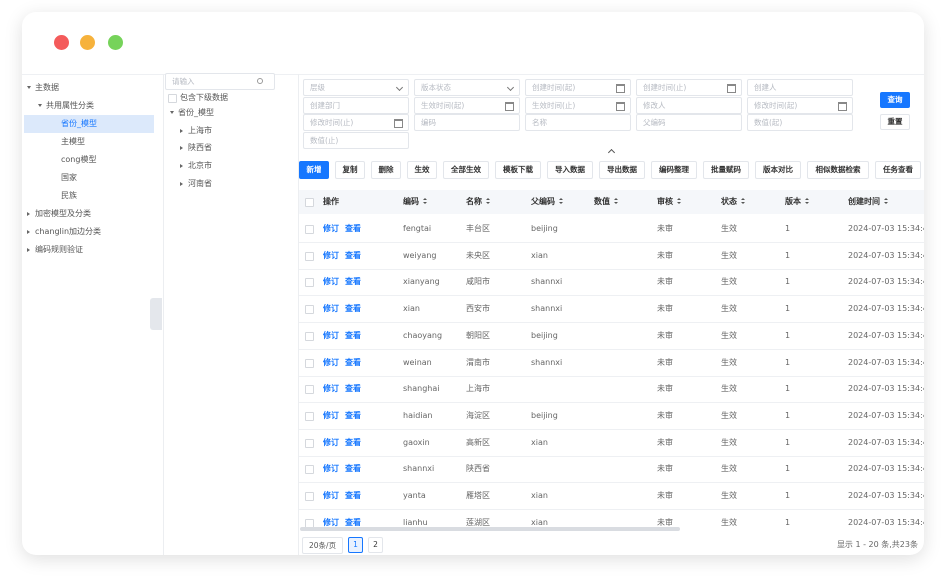  What do you see at coordinates (467, 123) in the screenshot?
I see `filter-text: 编码` at bounding box center [467, 123].